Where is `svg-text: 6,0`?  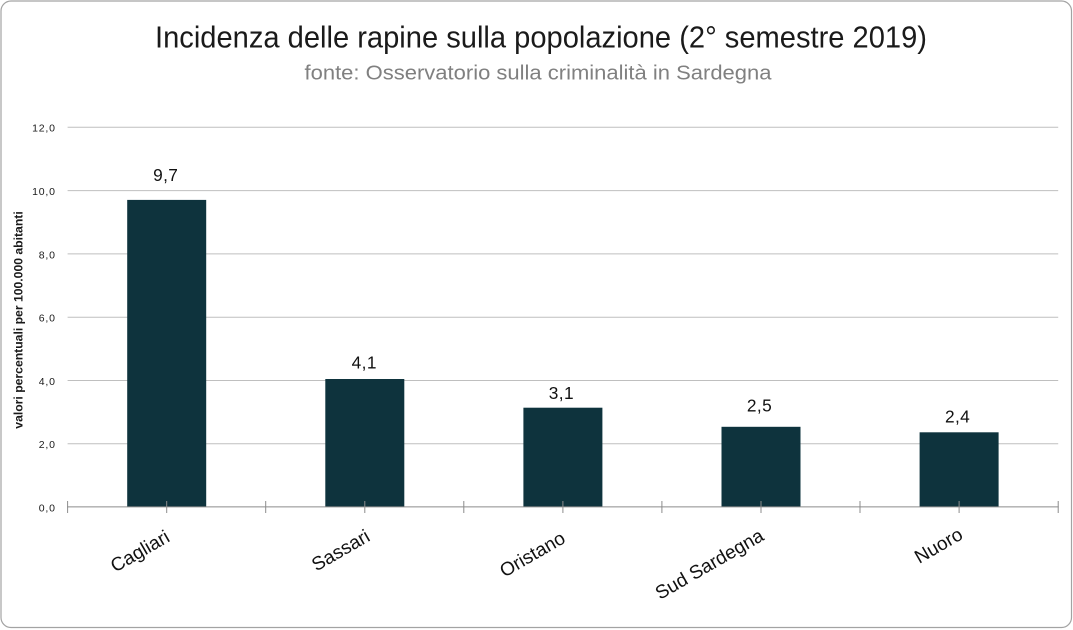 svg-text: 6,0 is located at coordinates (47, 319).